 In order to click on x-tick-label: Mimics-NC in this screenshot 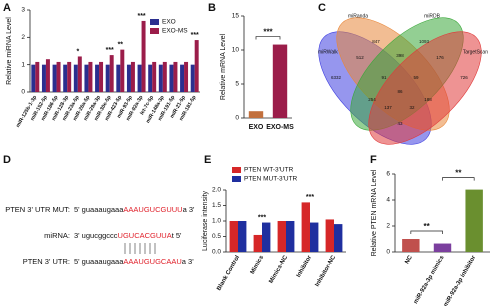, I will do `click(278, 269)`.